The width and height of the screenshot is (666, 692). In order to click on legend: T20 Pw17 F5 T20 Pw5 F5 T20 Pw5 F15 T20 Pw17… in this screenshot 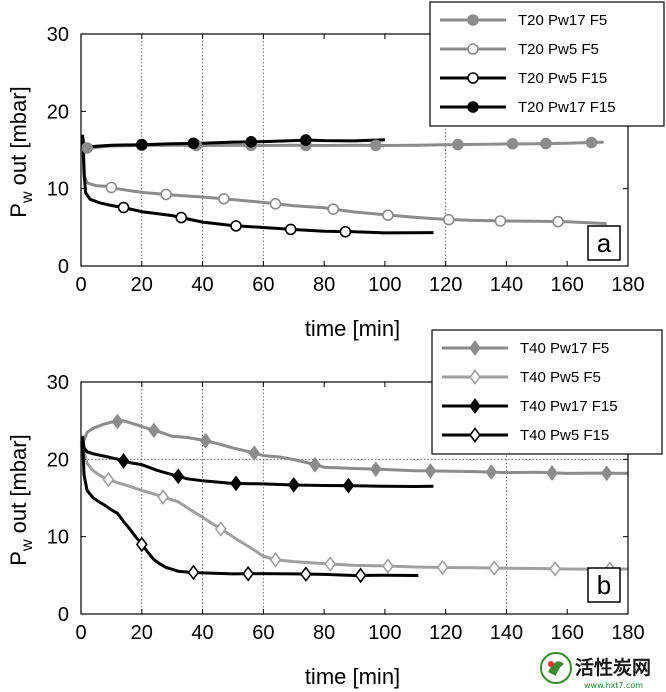, I will do `click(547, 64)`.